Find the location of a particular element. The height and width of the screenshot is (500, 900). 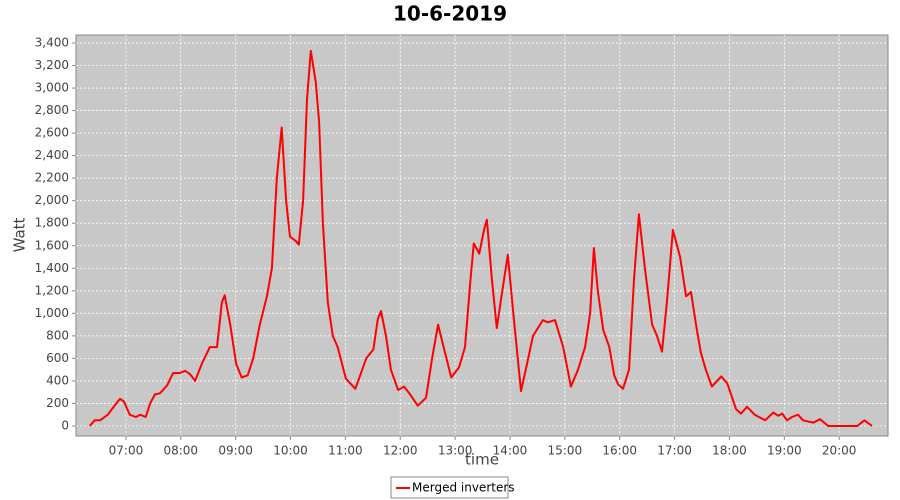

y-tick-label: 3,000 is located at coordinates (52, 88).